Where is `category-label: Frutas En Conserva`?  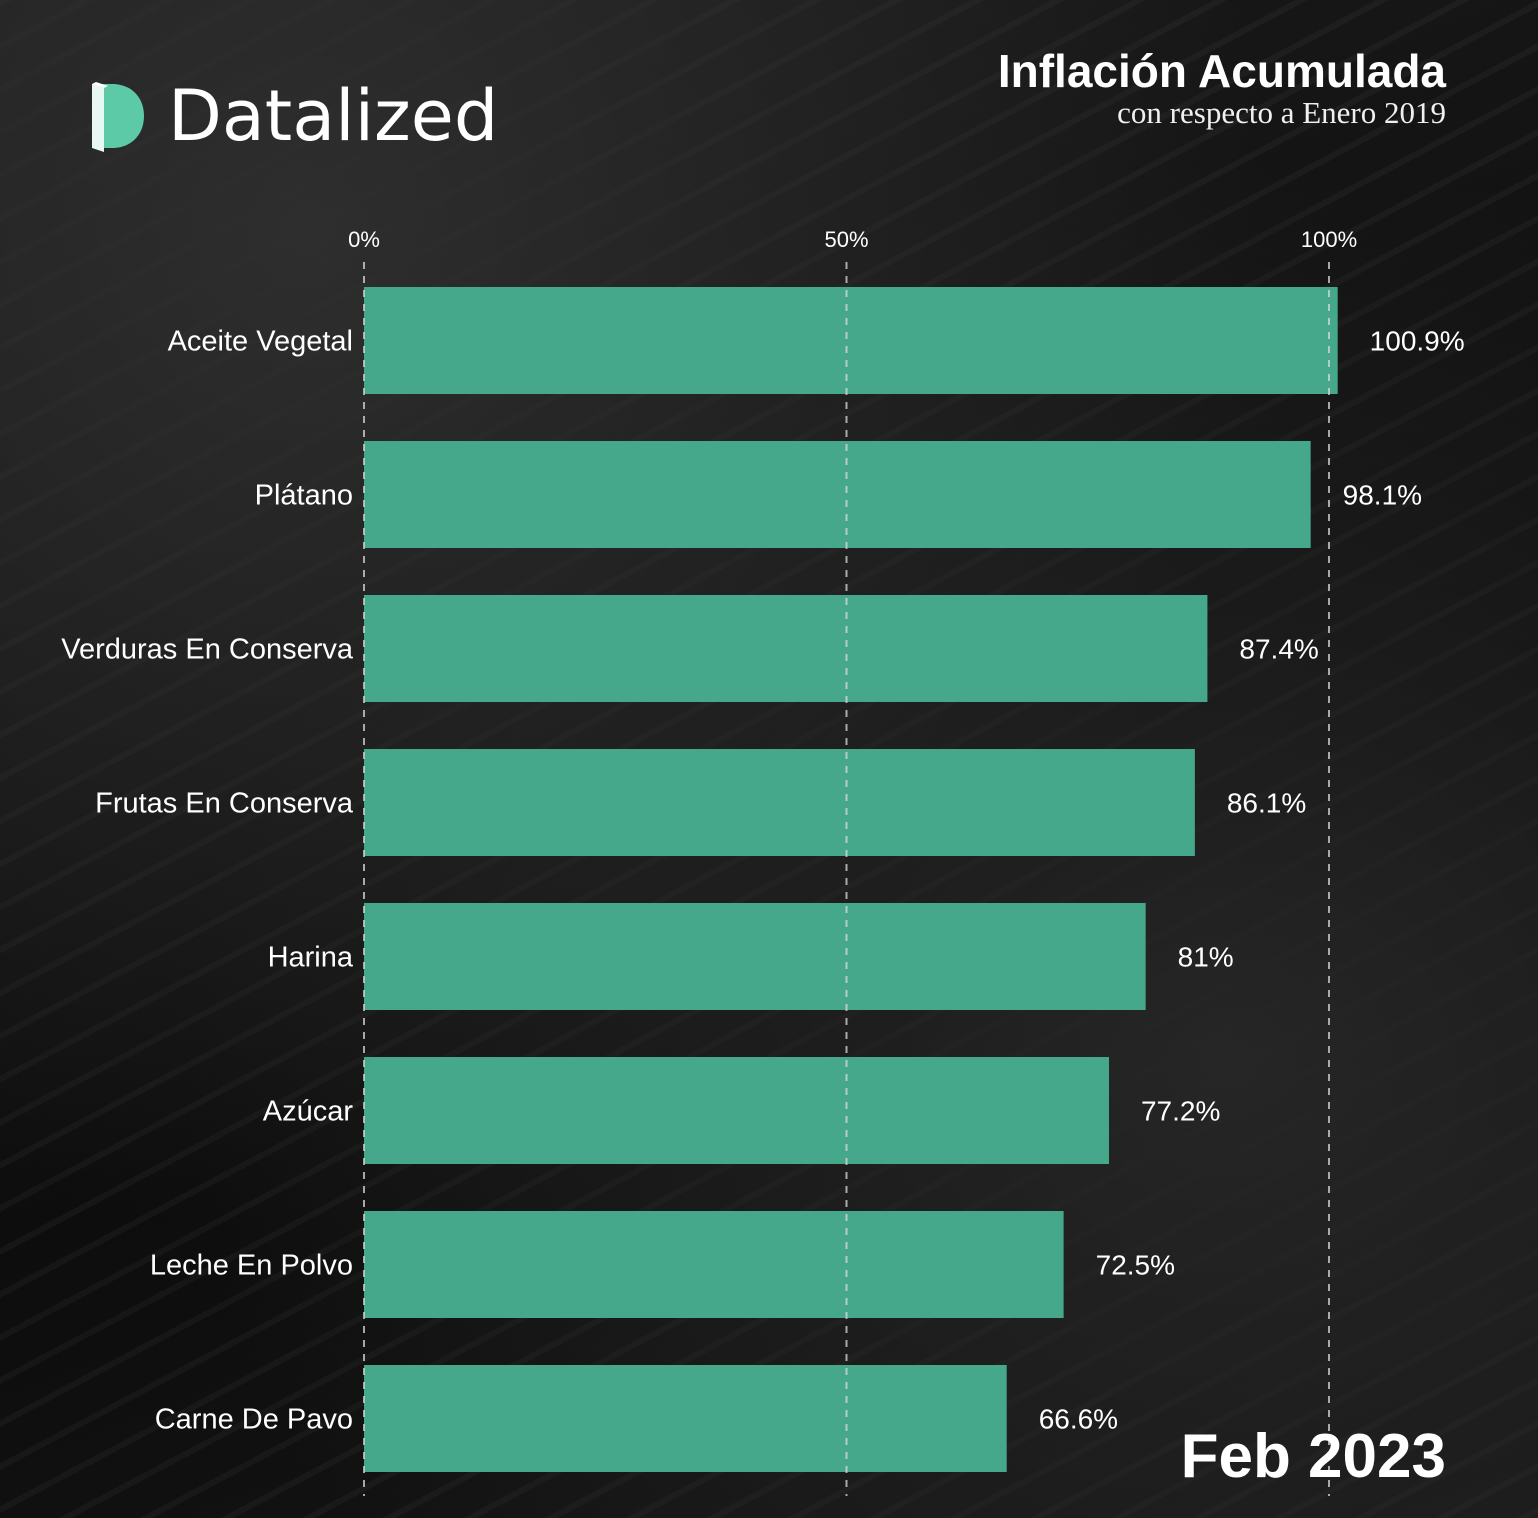
category-label: Frutas En Conserva is located at coordinates (224, 804).